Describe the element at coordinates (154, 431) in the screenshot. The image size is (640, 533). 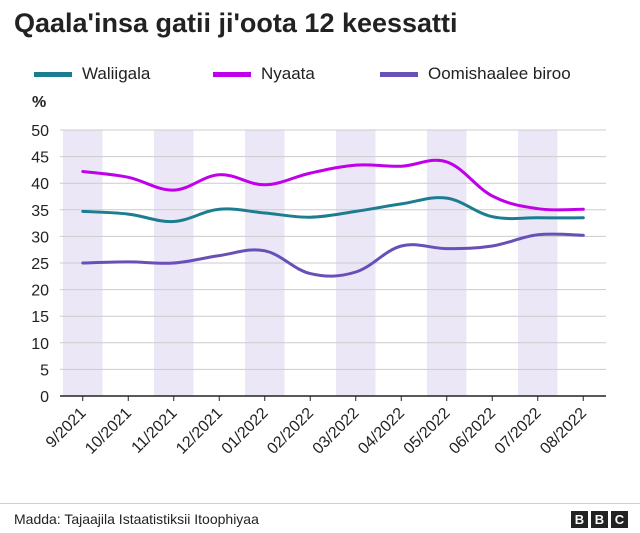
I see `x-tick-label: 11/2021` at that location.